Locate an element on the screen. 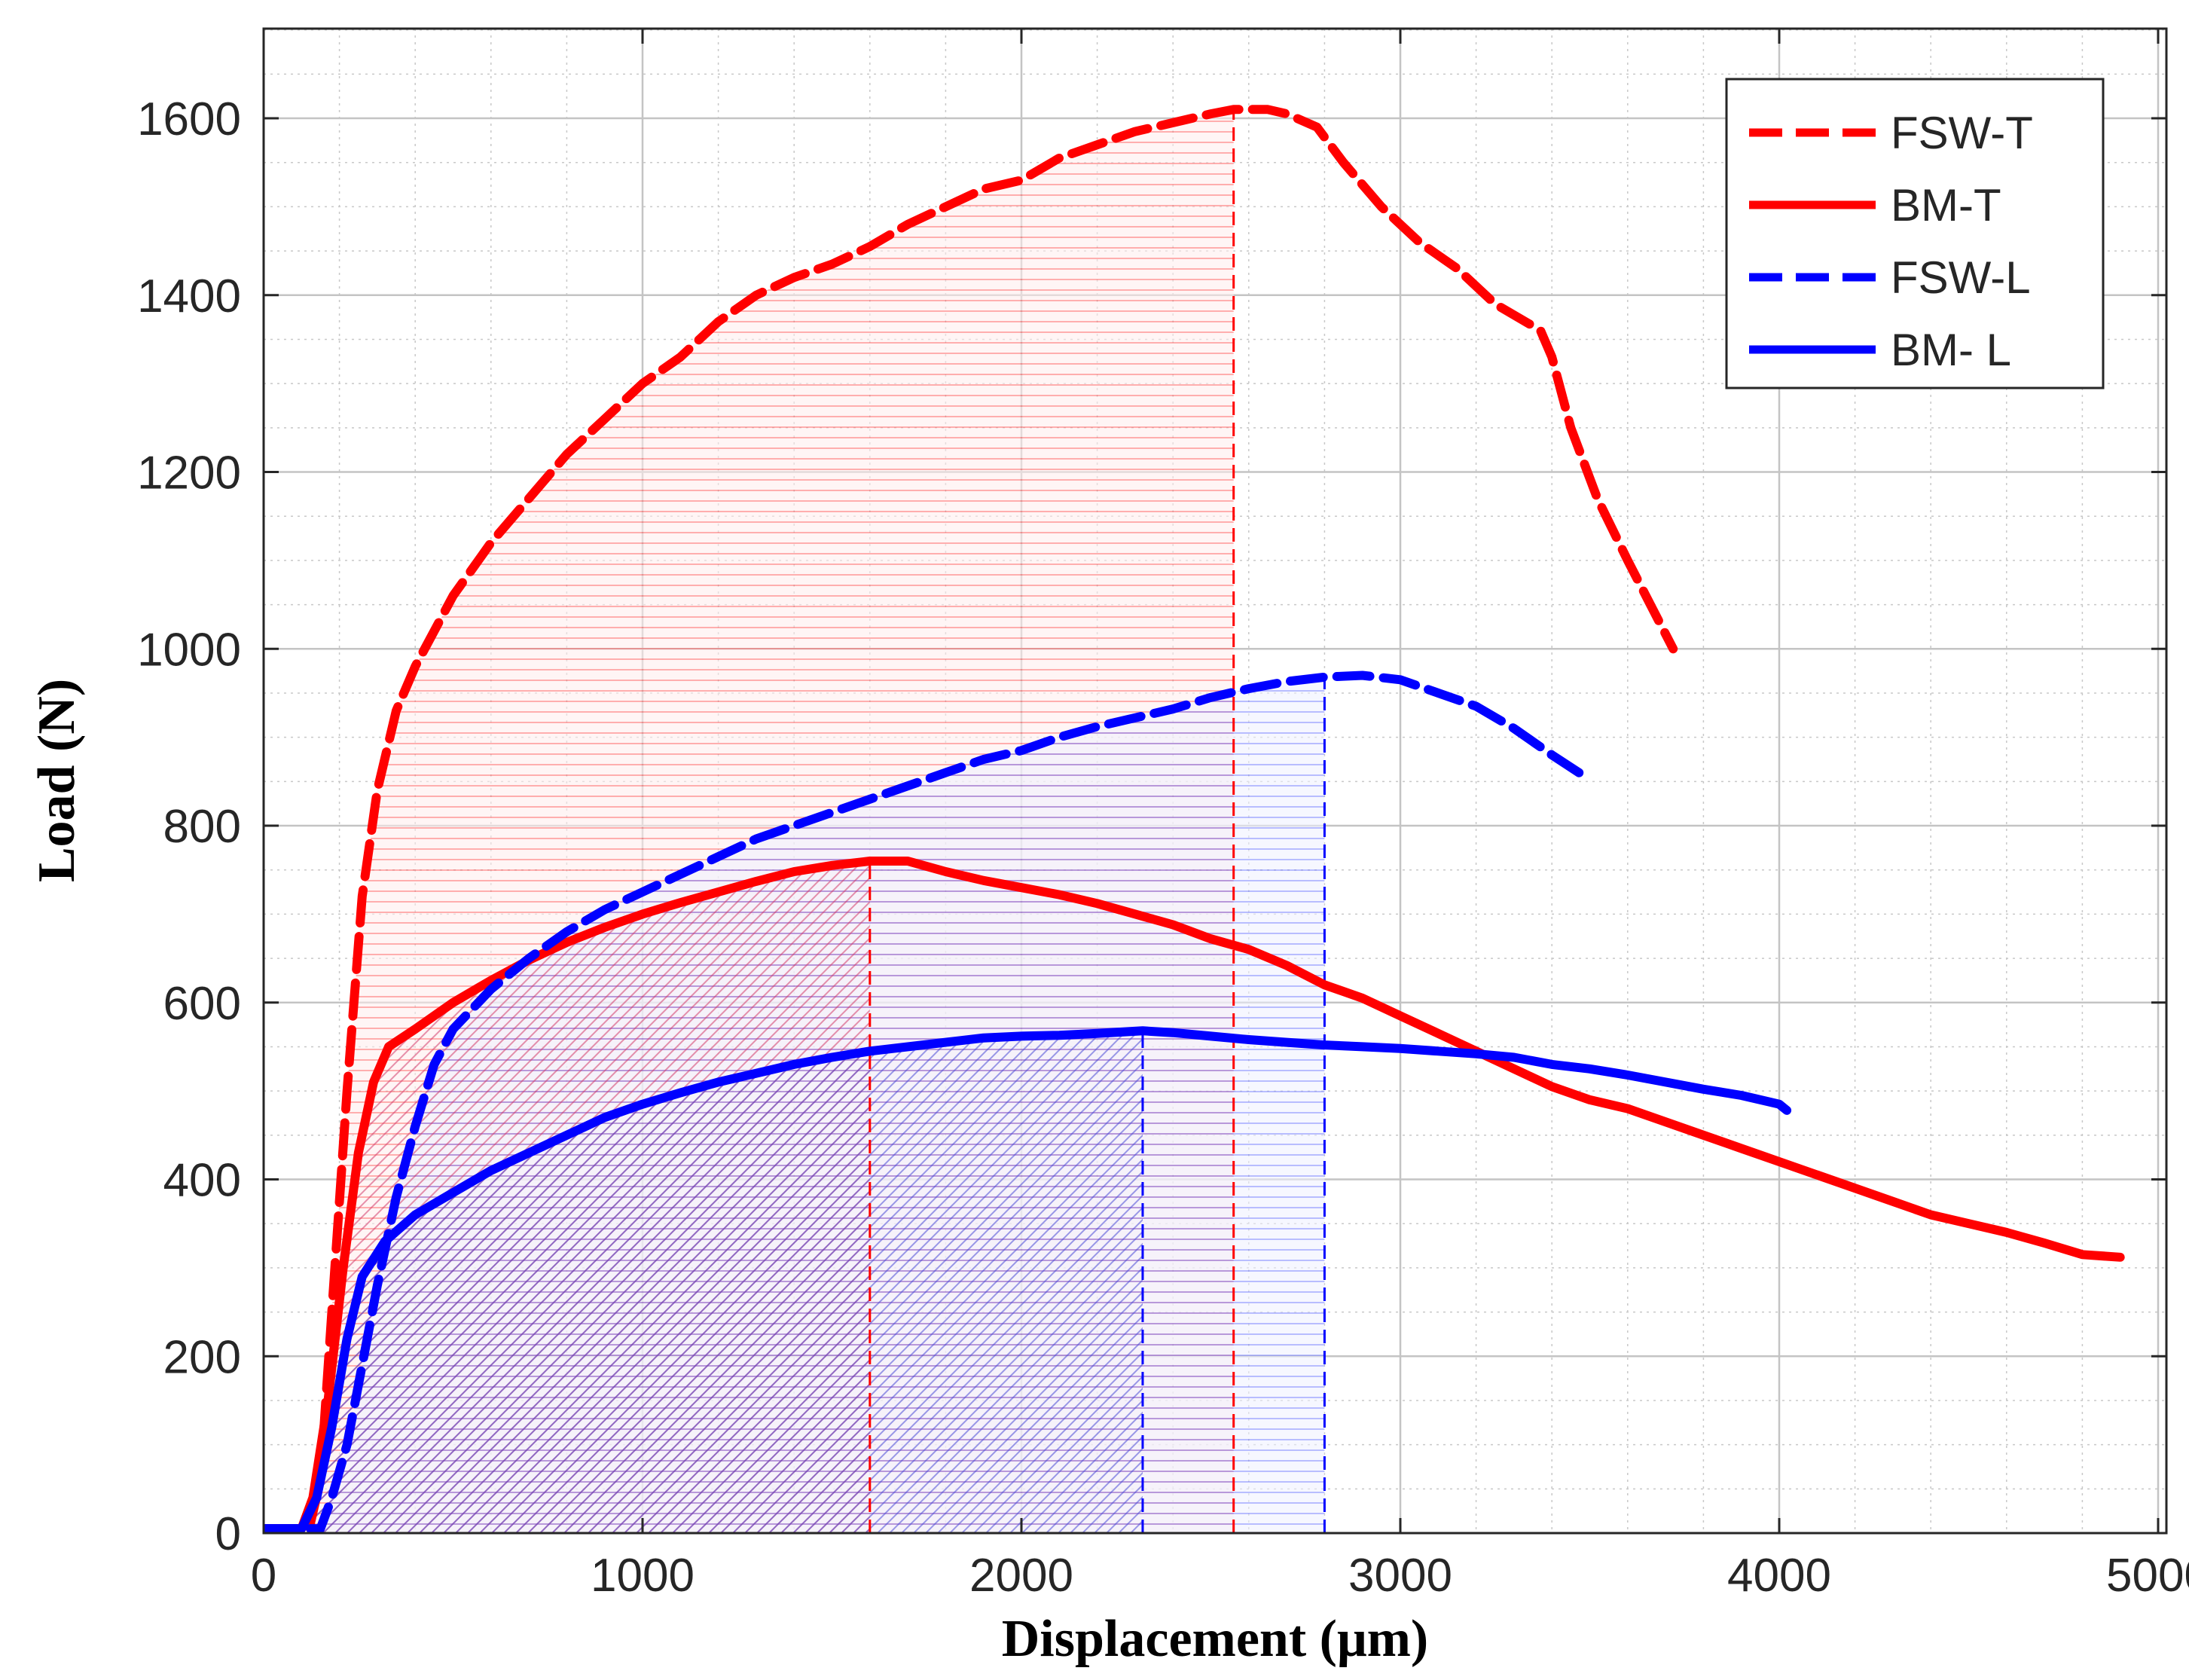 The width and height of the screenshot is (2189, 1680). legend: FSW-T BM-T FSW-L BM- L is located at coordinates (1915, 233).